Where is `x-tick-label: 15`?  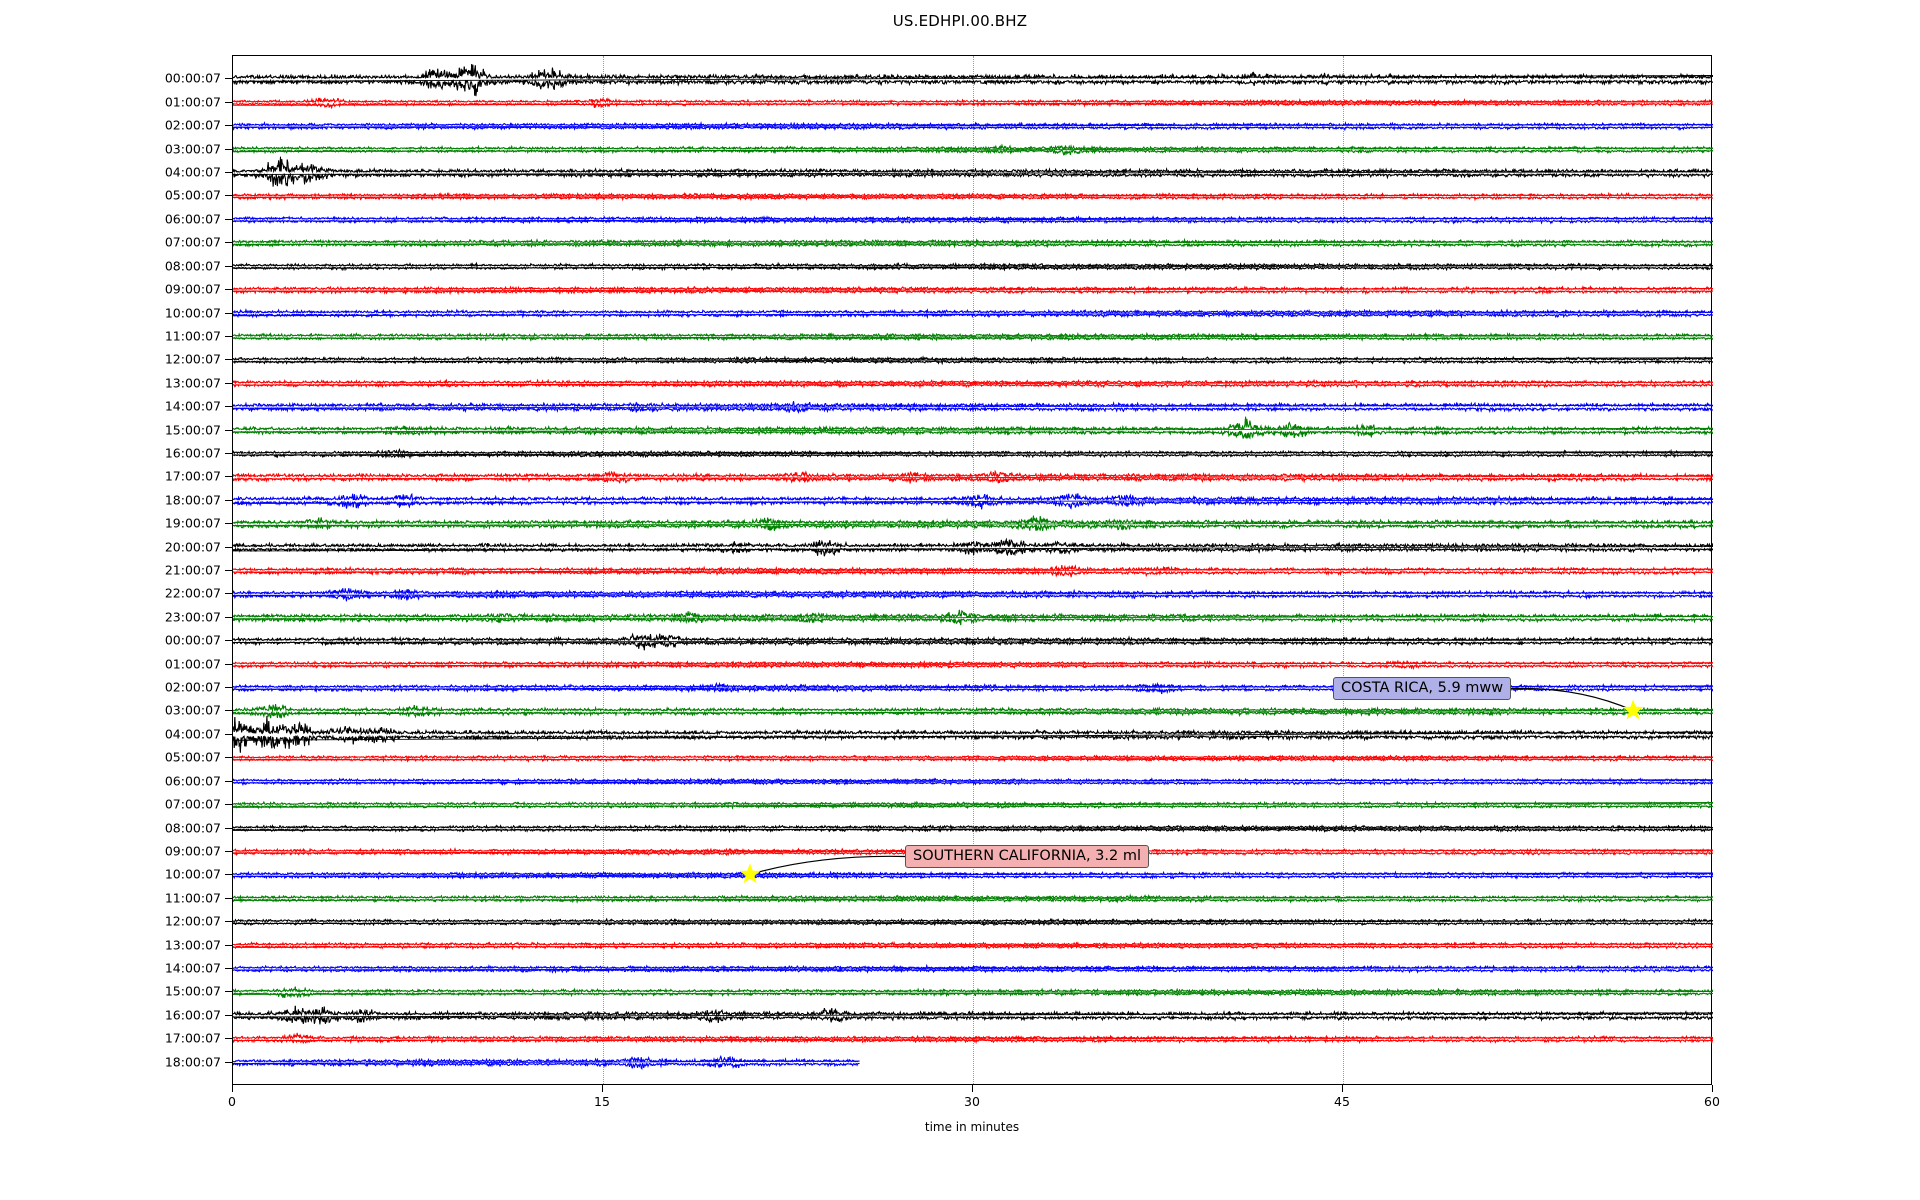
x-tick-label: 15 is located at coordinates (602, 1101).